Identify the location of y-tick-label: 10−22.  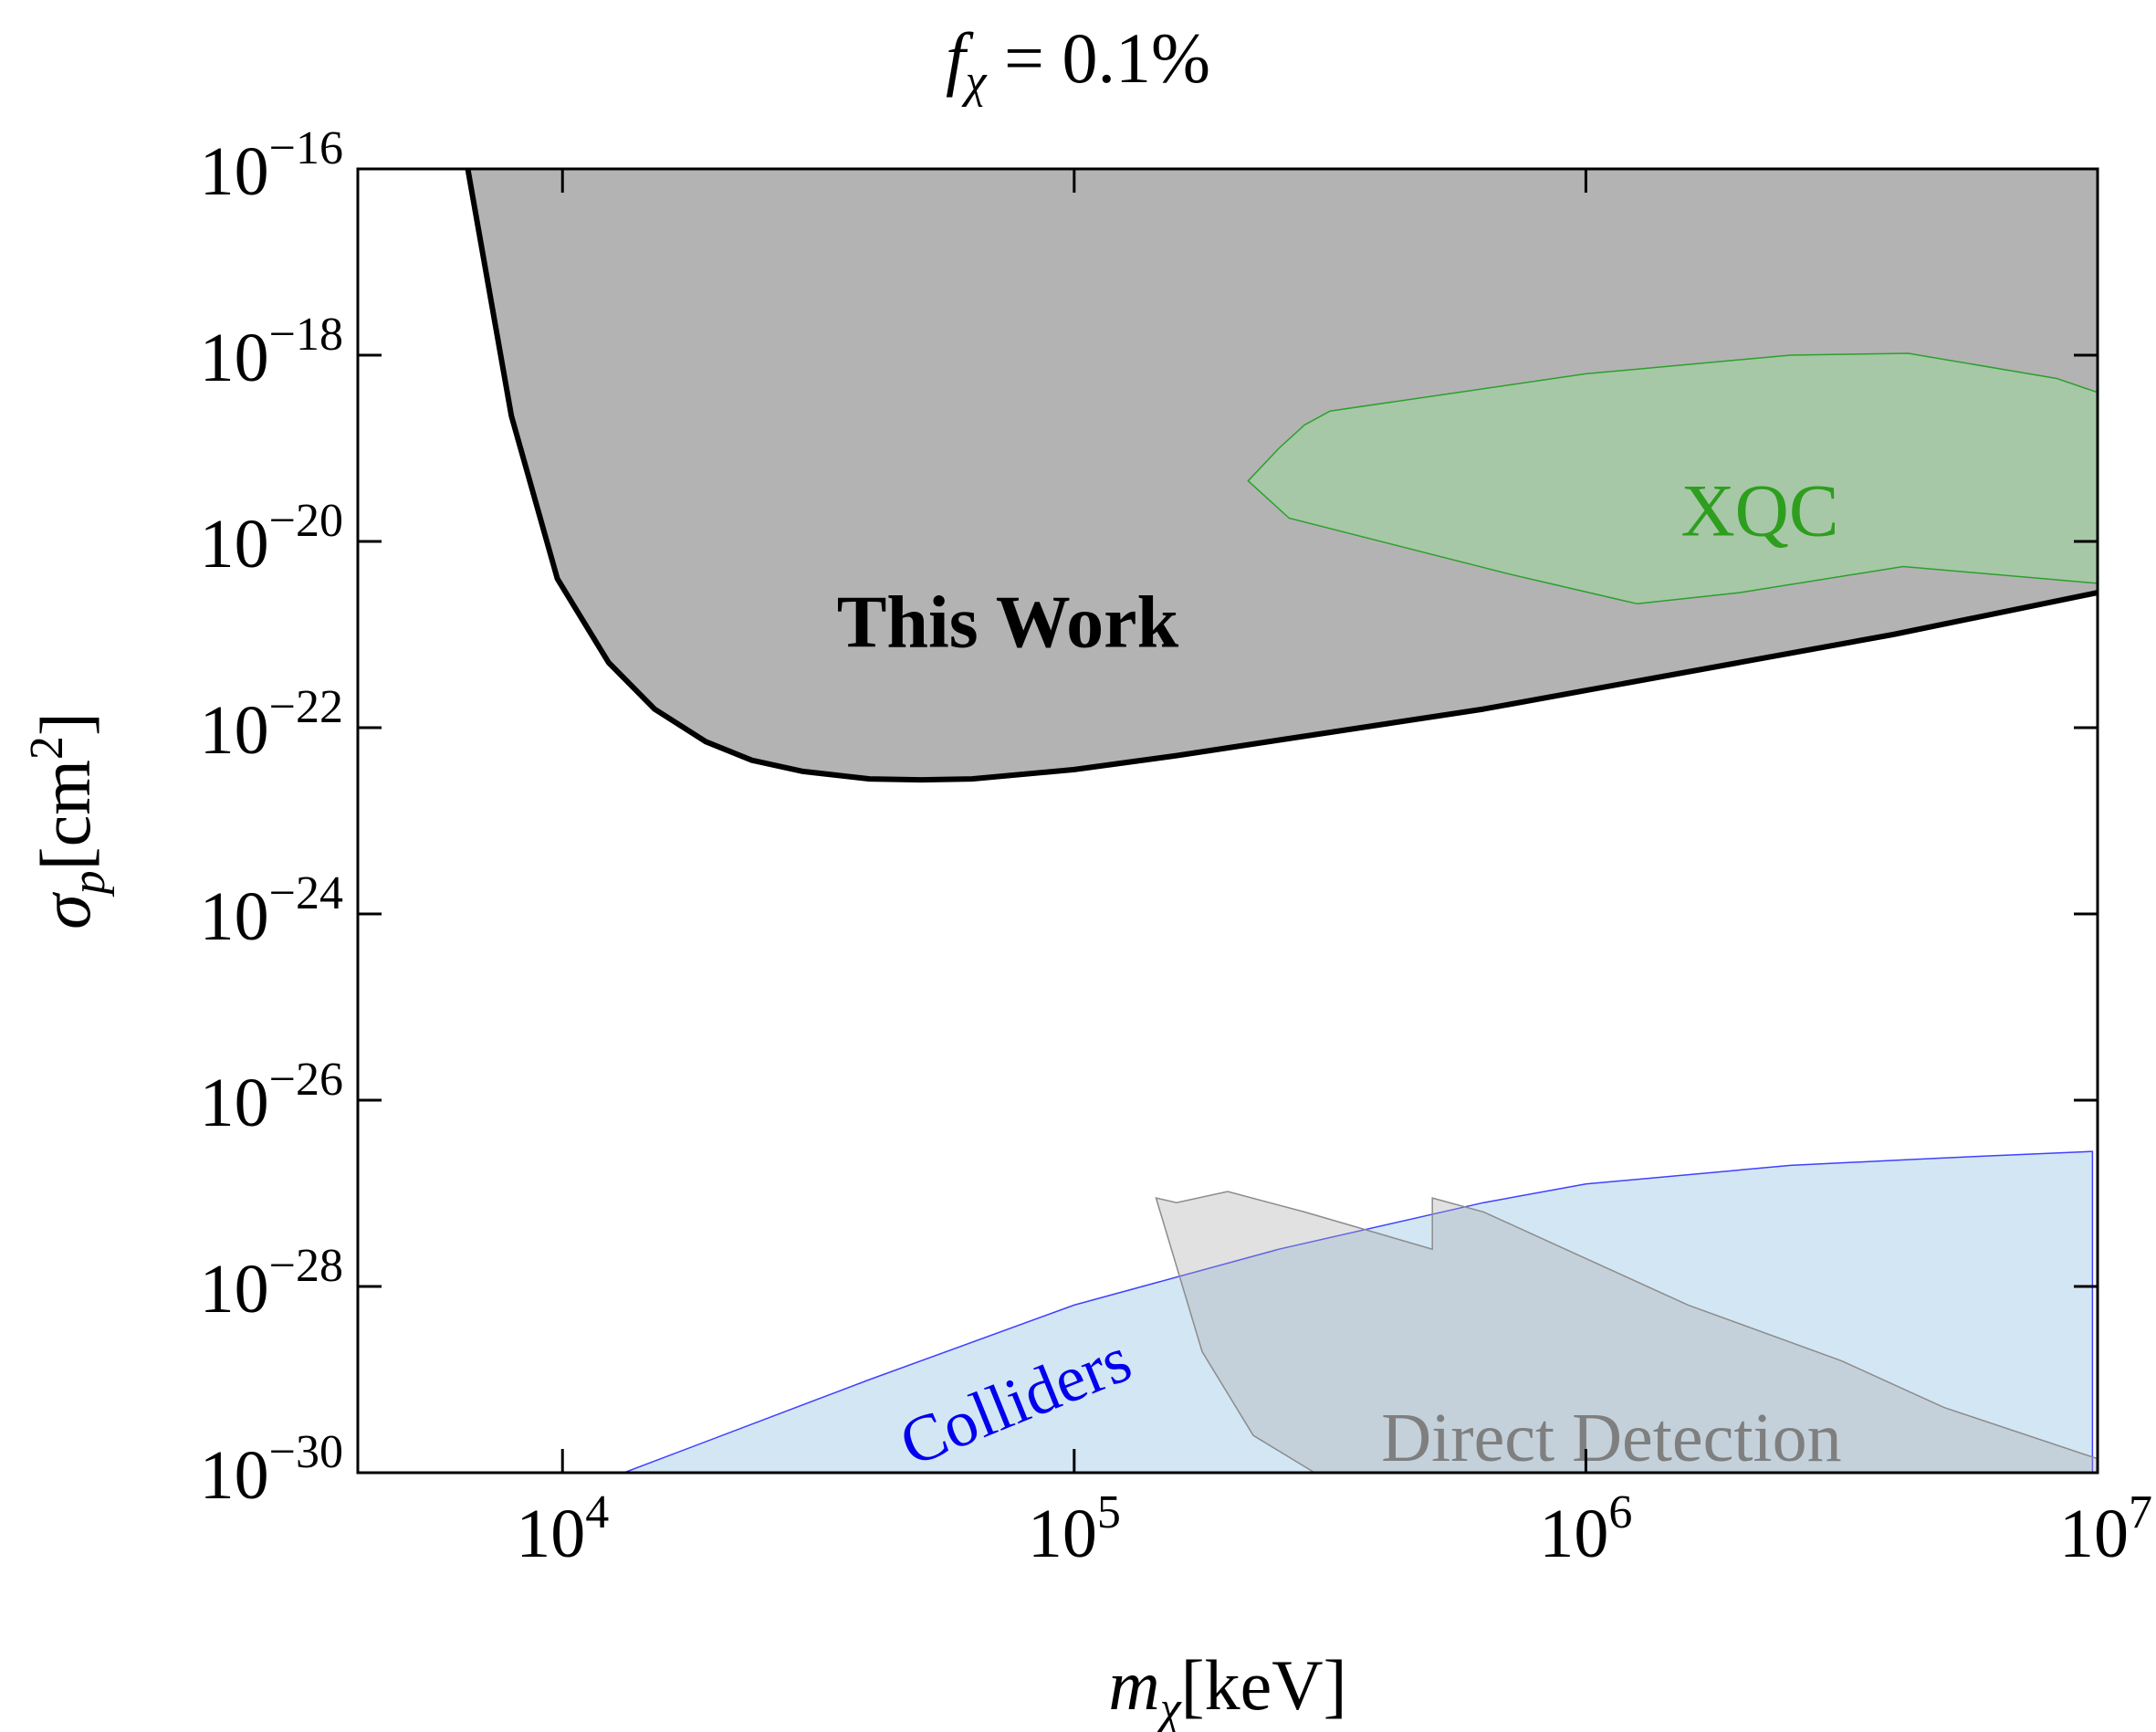
(271, 725).